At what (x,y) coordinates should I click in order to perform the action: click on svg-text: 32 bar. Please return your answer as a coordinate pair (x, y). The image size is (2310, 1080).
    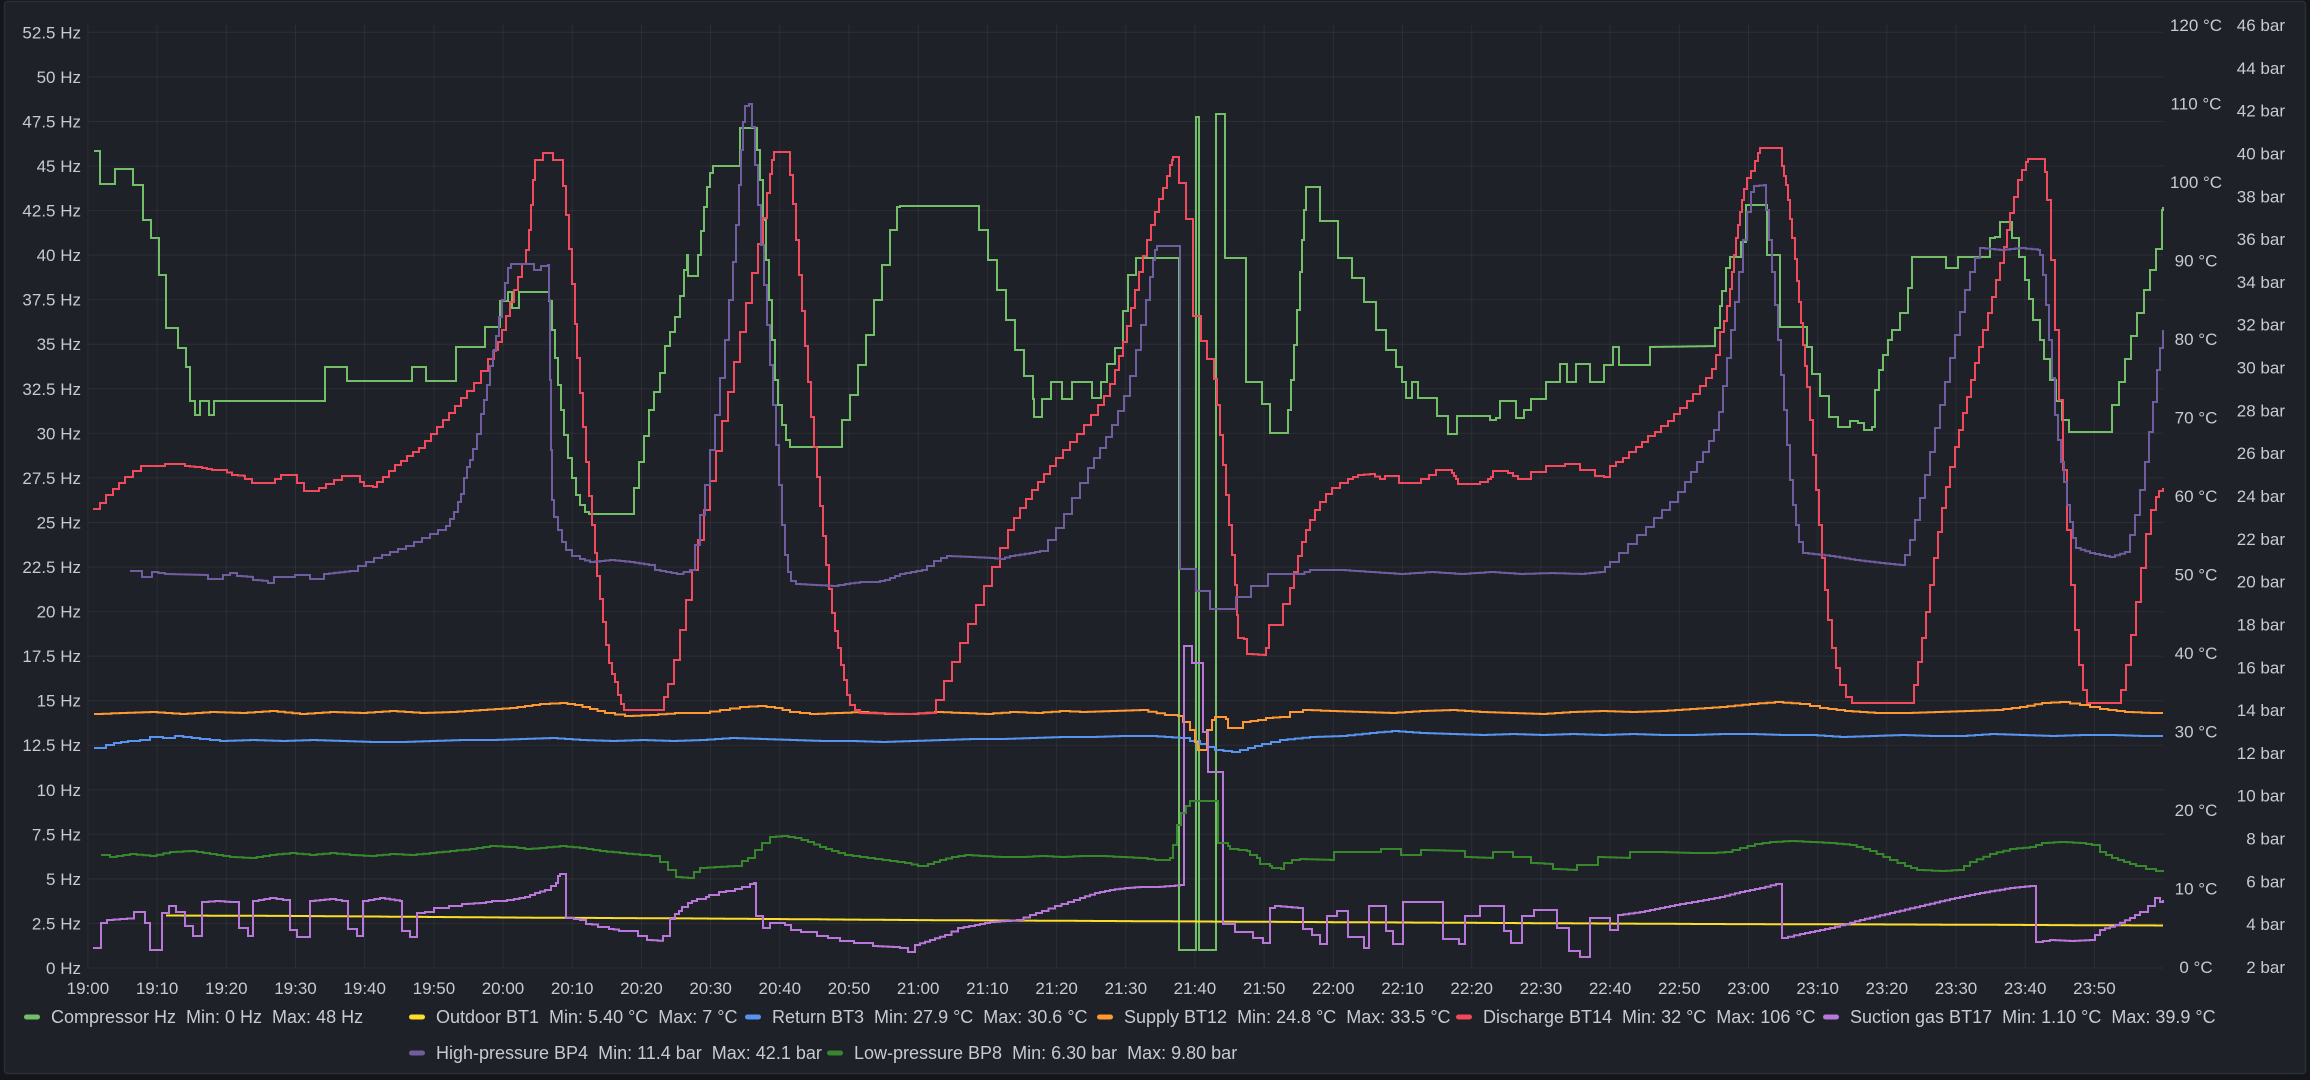
    Looking at the image, I should click on (2261, 325).